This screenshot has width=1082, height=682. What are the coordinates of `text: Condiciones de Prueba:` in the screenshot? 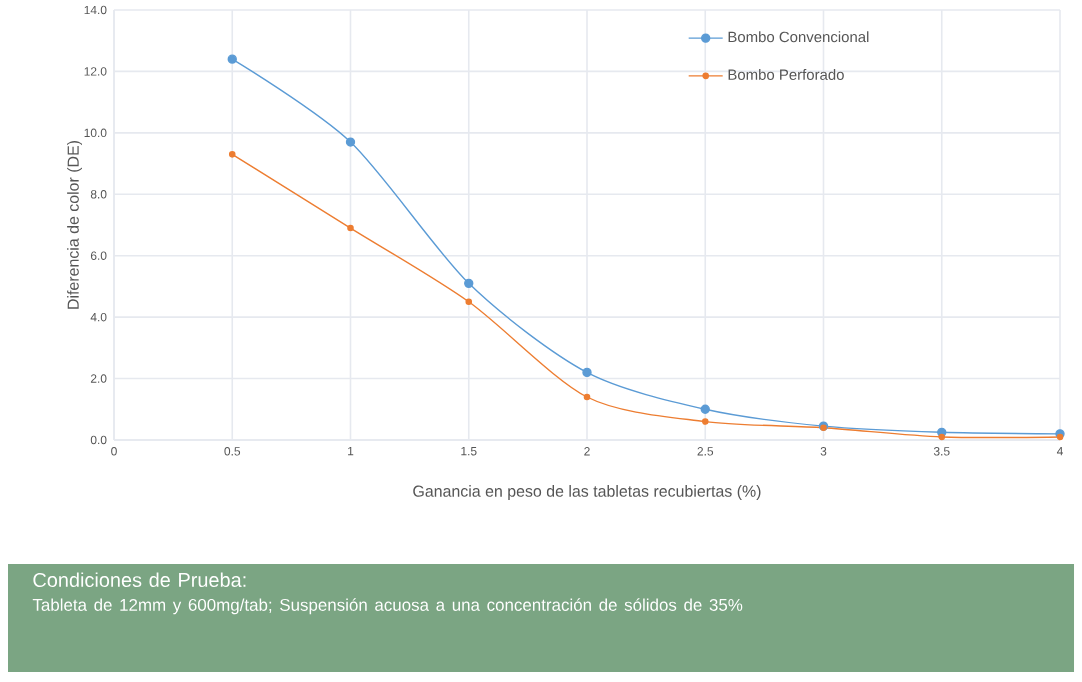 It's located at (139, 580).